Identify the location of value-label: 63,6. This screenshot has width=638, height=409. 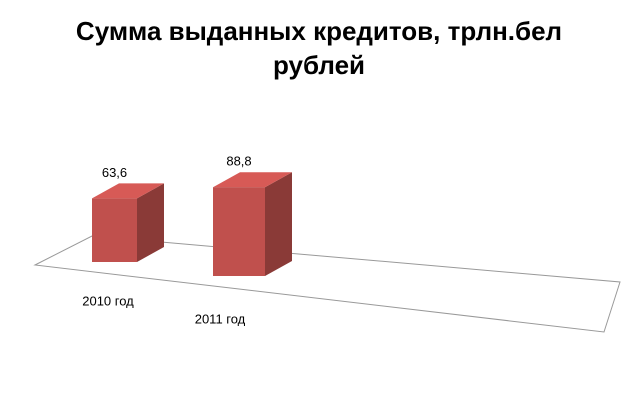
(114, 172).